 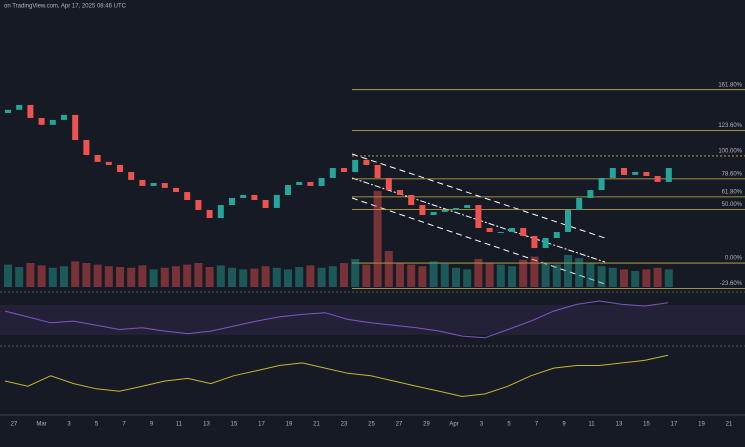 What do you see at coordinates (289, 425) in the screenshot?
I see `x-tick-label: 19` at bounding box center [289, 425].